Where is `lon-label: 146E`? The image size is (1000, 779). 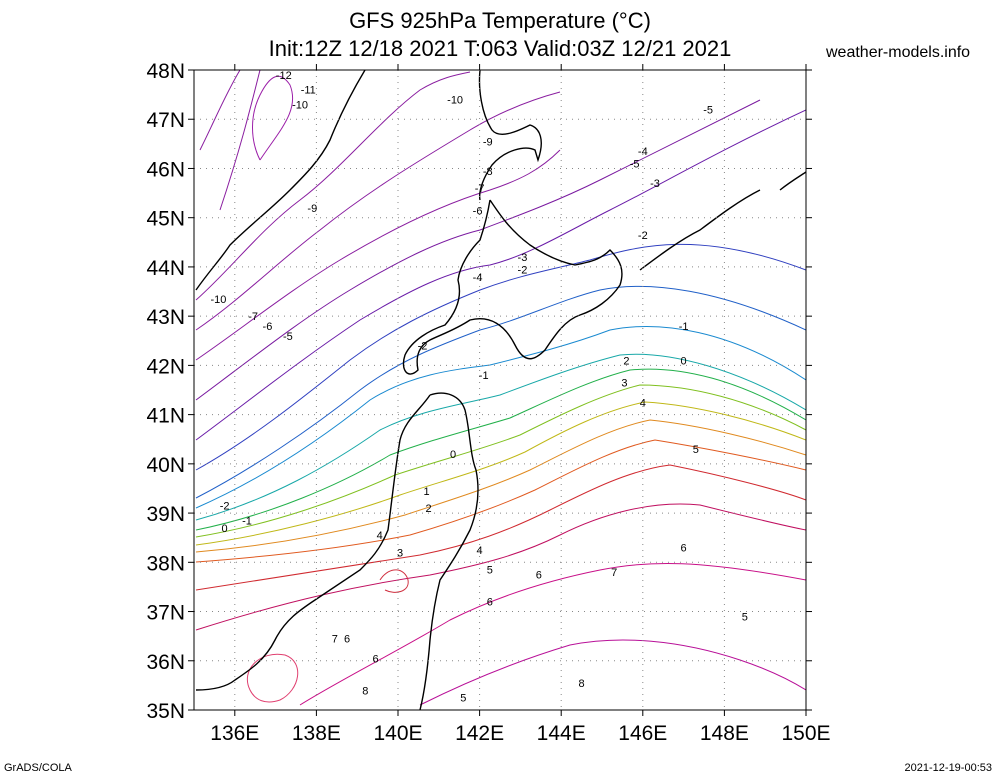 lon-label: 146E is located at coordinates (642, 733).